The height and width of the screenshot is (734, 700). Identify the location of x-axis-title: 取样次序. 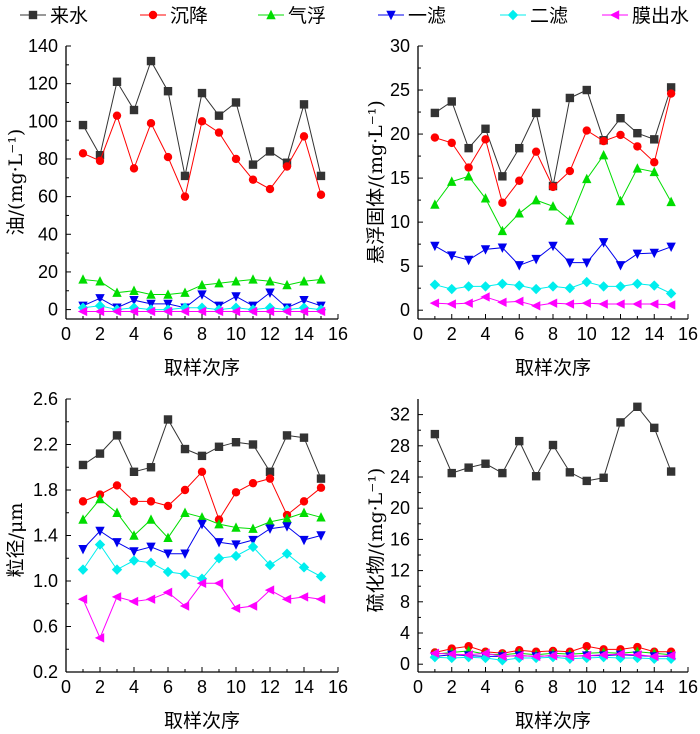
(202, 368).